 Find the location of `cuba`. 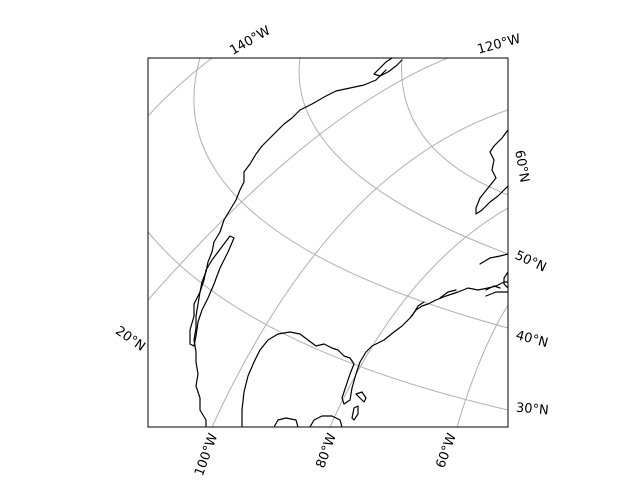

cuba is located at coordinates (361, 397).